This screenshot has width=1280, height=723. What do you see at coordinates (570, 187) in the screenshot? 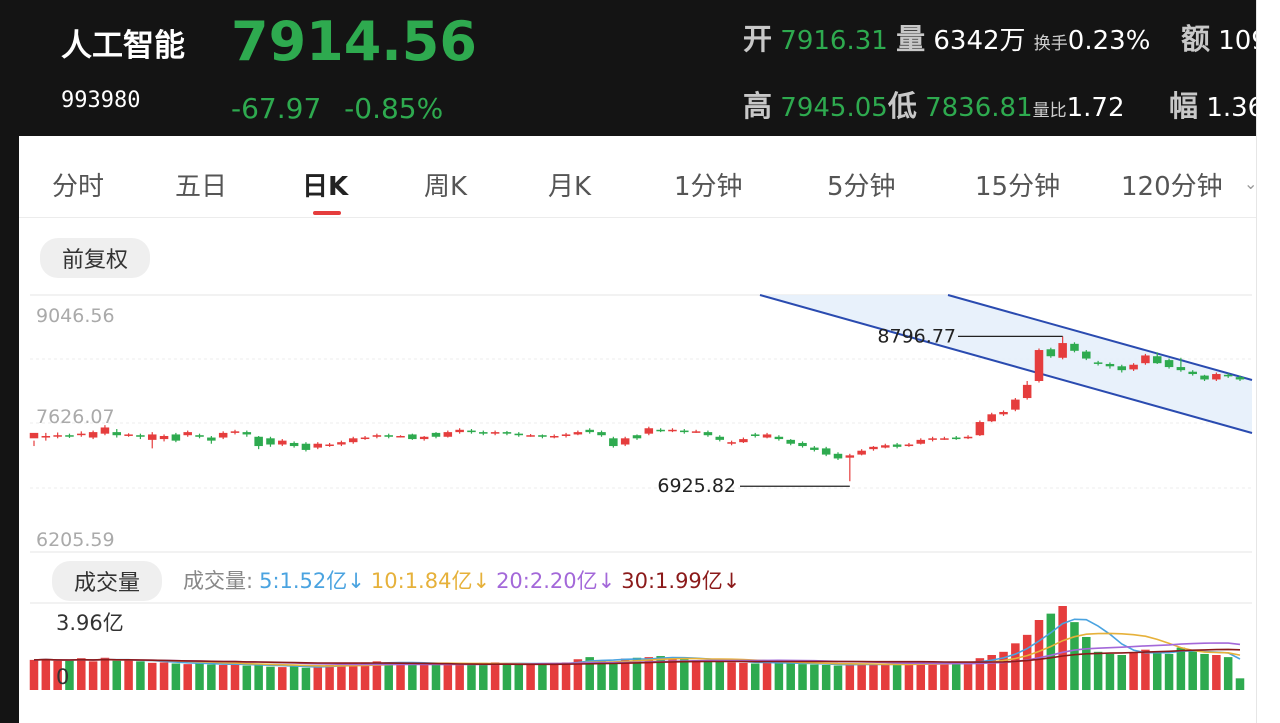
I see `tab-monthly-k: 月K` at bounding box center [570, 187].